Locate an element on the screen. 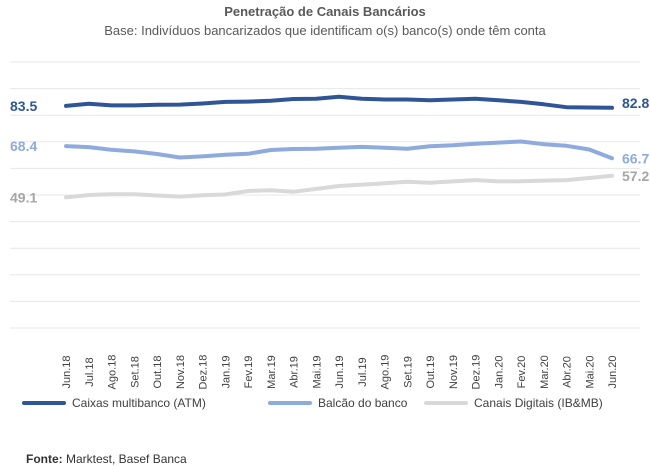 This screenshot has height=466, width=650. x-tick-label: Set.18 is located at coordinates (135, 372).